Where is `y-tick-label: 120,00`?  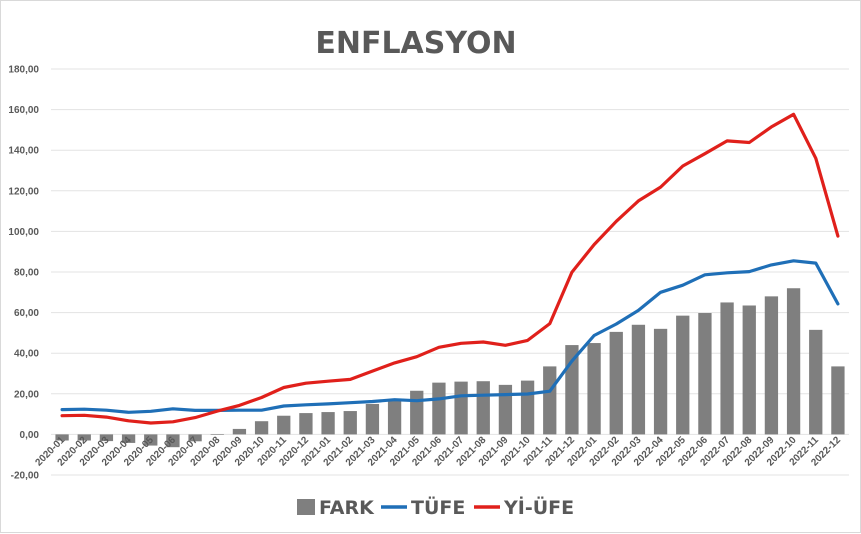 y-tick-label: 120,00 is located at coordinates (23, 191).